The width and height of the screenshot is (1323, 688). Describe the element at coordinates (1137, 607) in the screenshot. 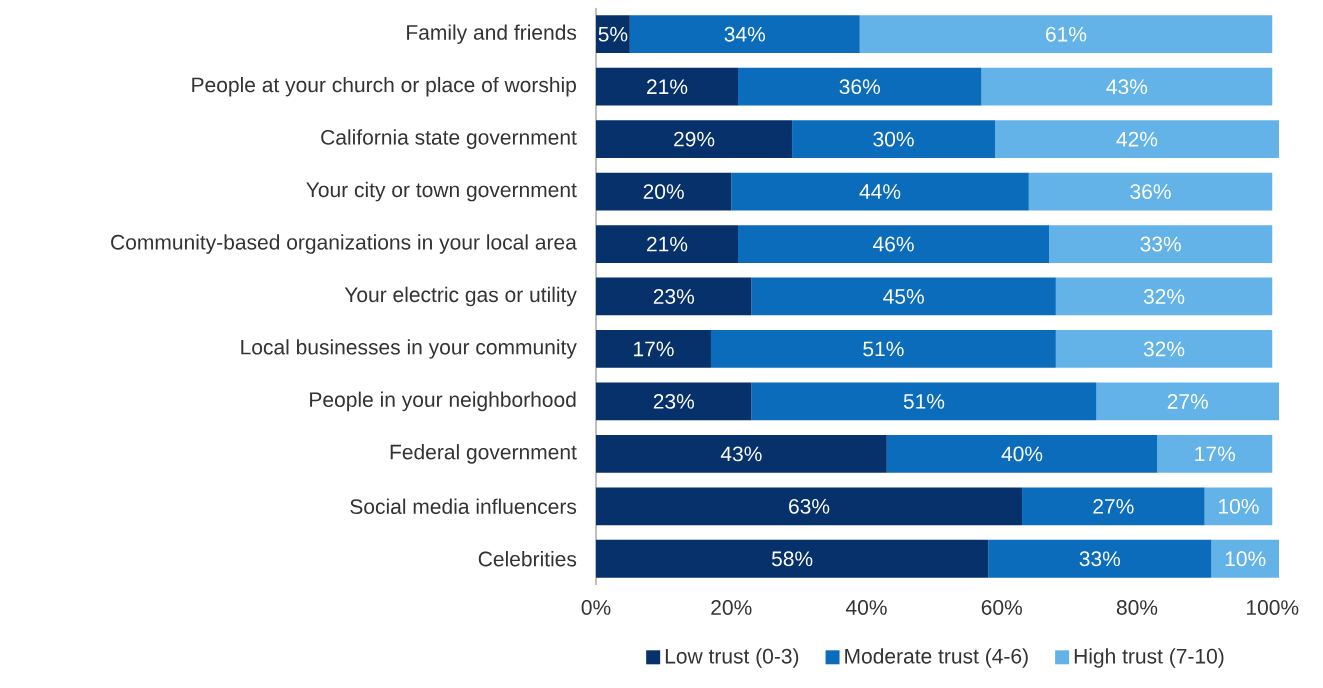

I see `x-tick-label: 80%` at that location.